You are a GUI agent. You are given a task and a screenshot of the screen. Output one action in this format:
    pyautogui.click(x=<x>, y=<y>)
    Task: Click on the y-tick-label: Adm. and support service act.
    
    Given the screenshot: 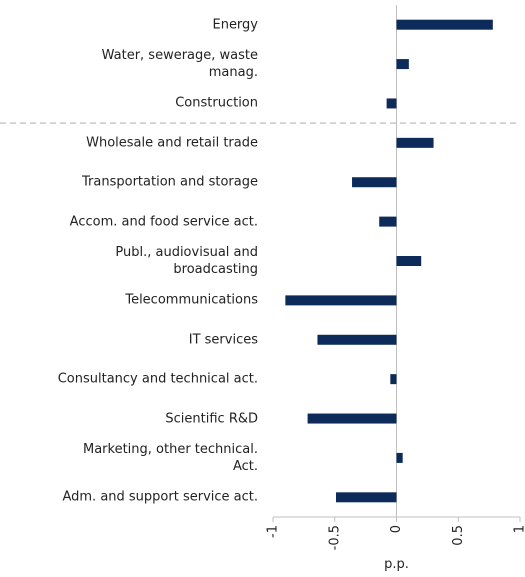 What is the action you would take?
    pyautogui.click(x=160, y=497)
    